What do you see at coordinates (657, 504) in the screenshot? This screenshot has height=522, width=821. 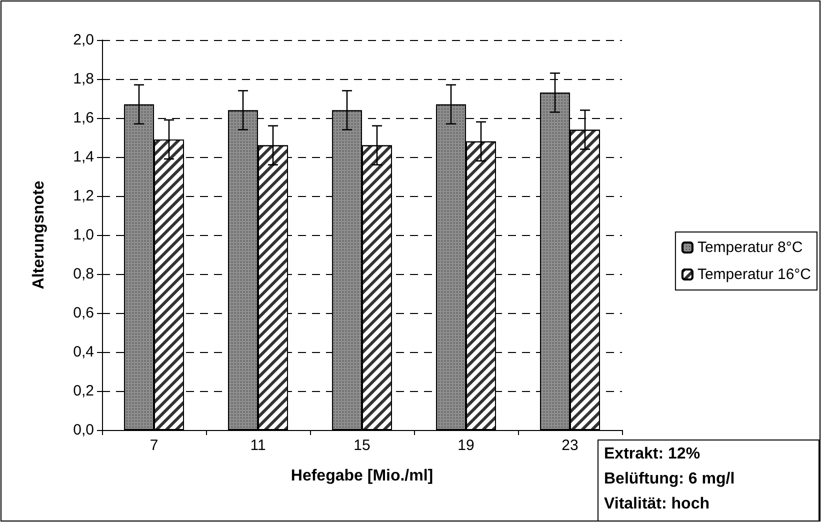 I see `text: Vitalität: hoch` at bounding box center [657, 504].